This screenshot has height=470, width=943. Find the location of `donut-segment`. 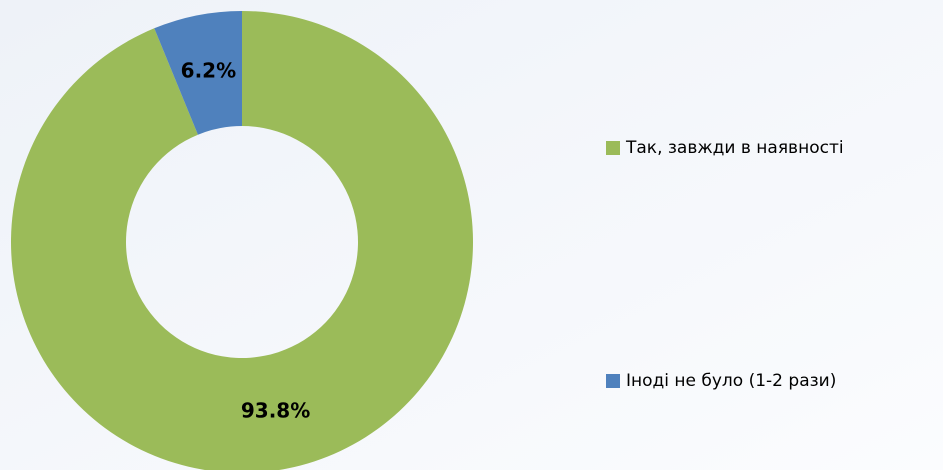

donut-segment is located at coordinates (198, 73).